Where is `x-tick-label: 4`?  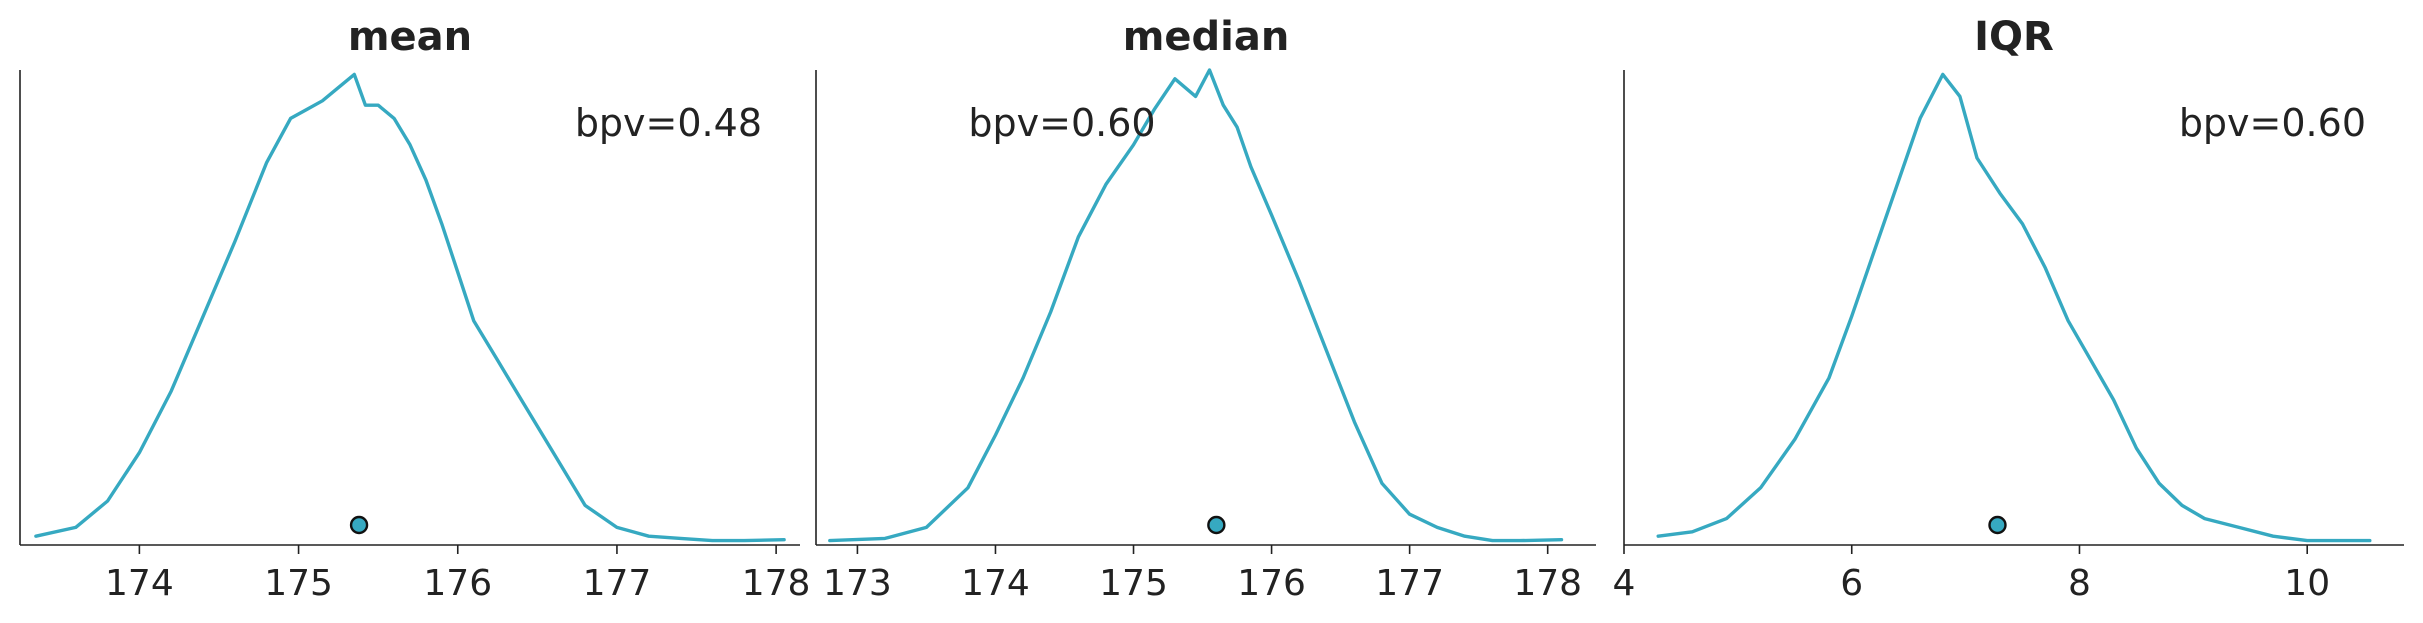 x-tick-label: 4 is located at coordinates (1624, 583).